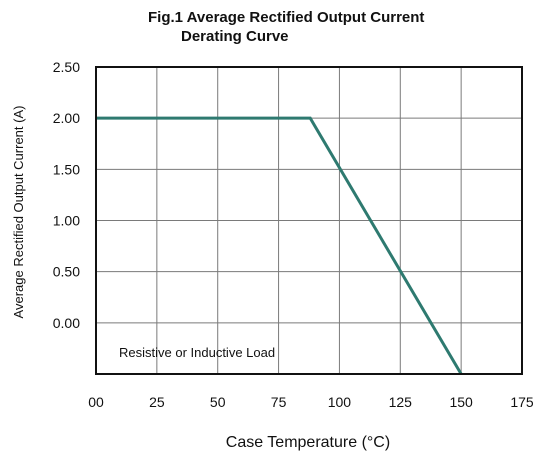  I want to click on load-annotation: Resistive or Inductive Load, so click(197, 352).